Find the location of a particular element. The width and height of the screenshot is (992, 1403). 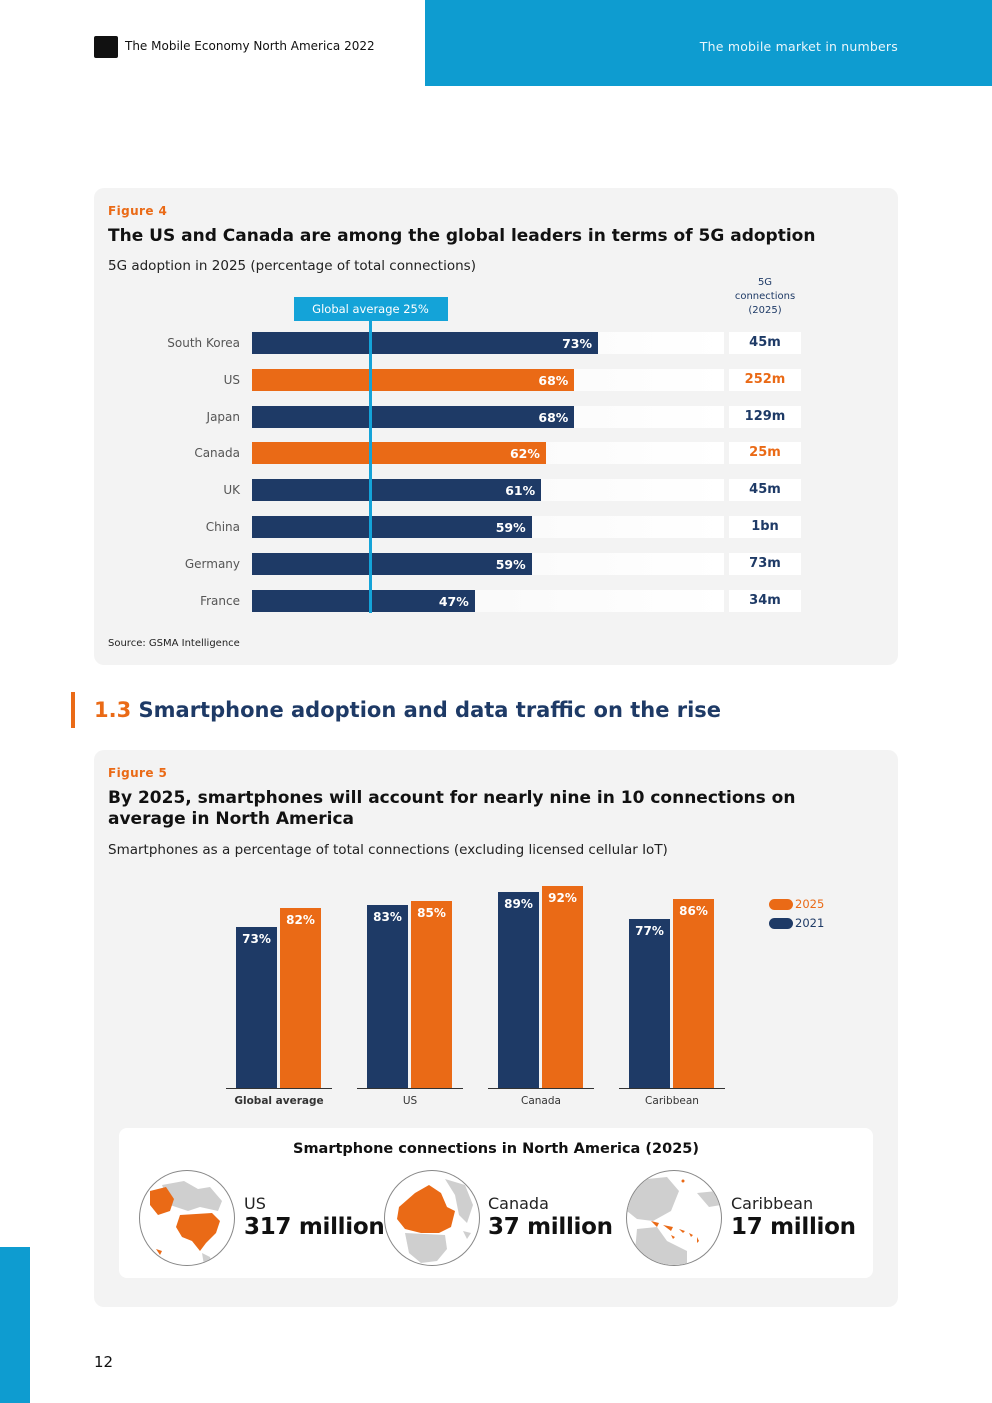

connections-column-header-text: 5G connections (2025) is located at coordinates (765, 296).